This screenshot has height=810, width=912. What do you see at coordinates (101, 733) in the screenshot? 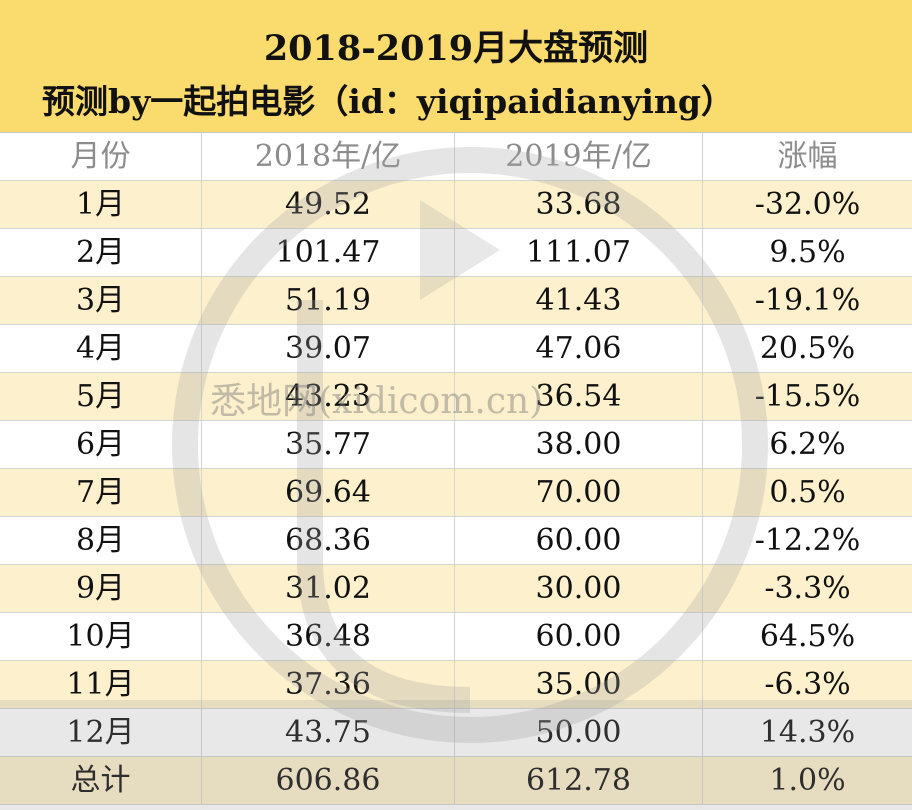
I see `cell-month: 12月` at bounding box center [101, 733].